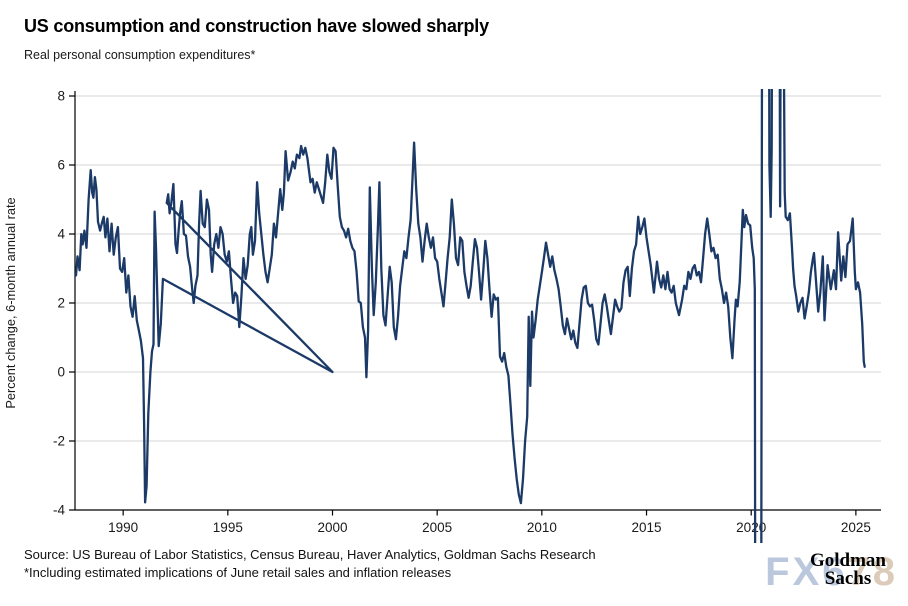 The height and width of the screenshot is (606, 908). I want to click on logo-line-2: Sachs, so click(848, 578).